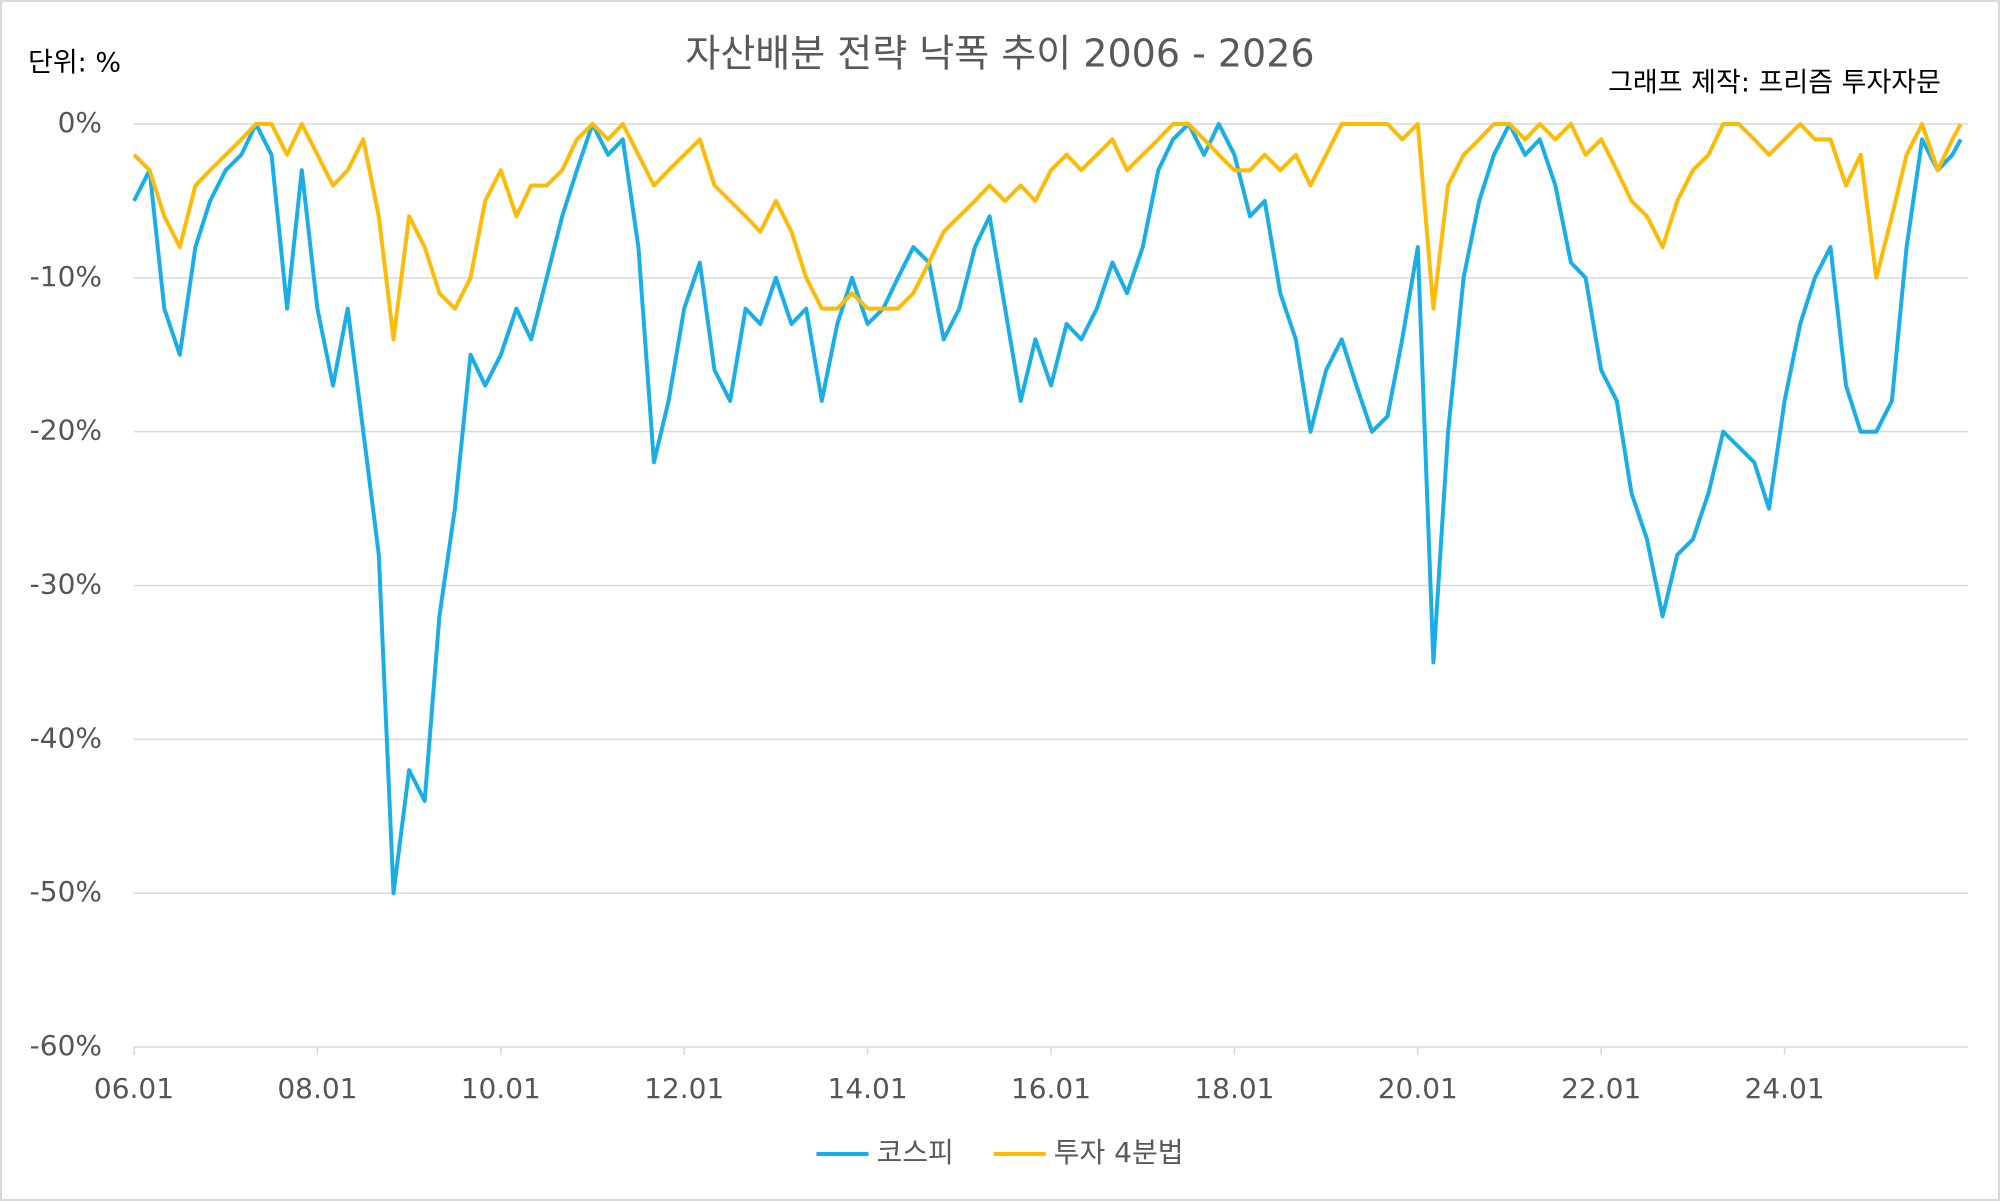  I want to click on x-tick-label: 18.01, so click(1234, 1088).